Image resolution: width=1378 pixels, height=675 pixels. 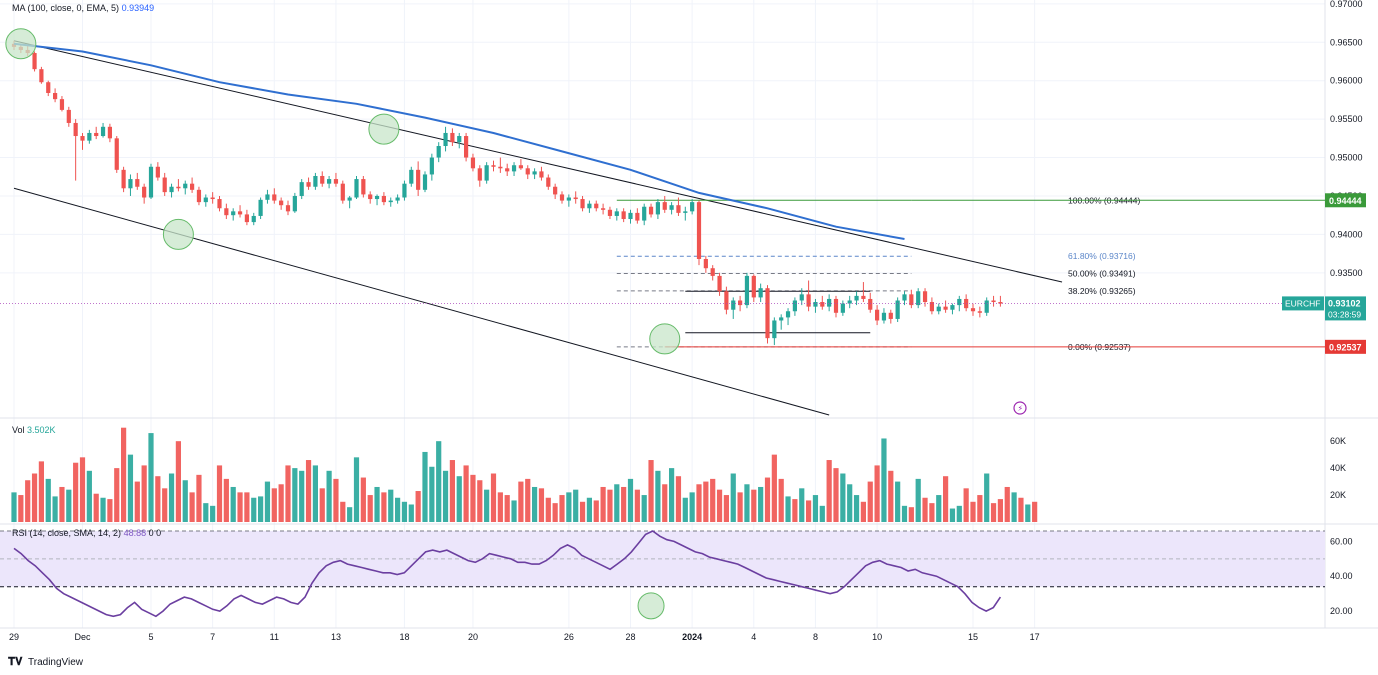 What do you see at coordinates (1344, 303) in the screenshot?
I see `last-price-tag-value: 0.93102` at bounding box center [1344, 303].